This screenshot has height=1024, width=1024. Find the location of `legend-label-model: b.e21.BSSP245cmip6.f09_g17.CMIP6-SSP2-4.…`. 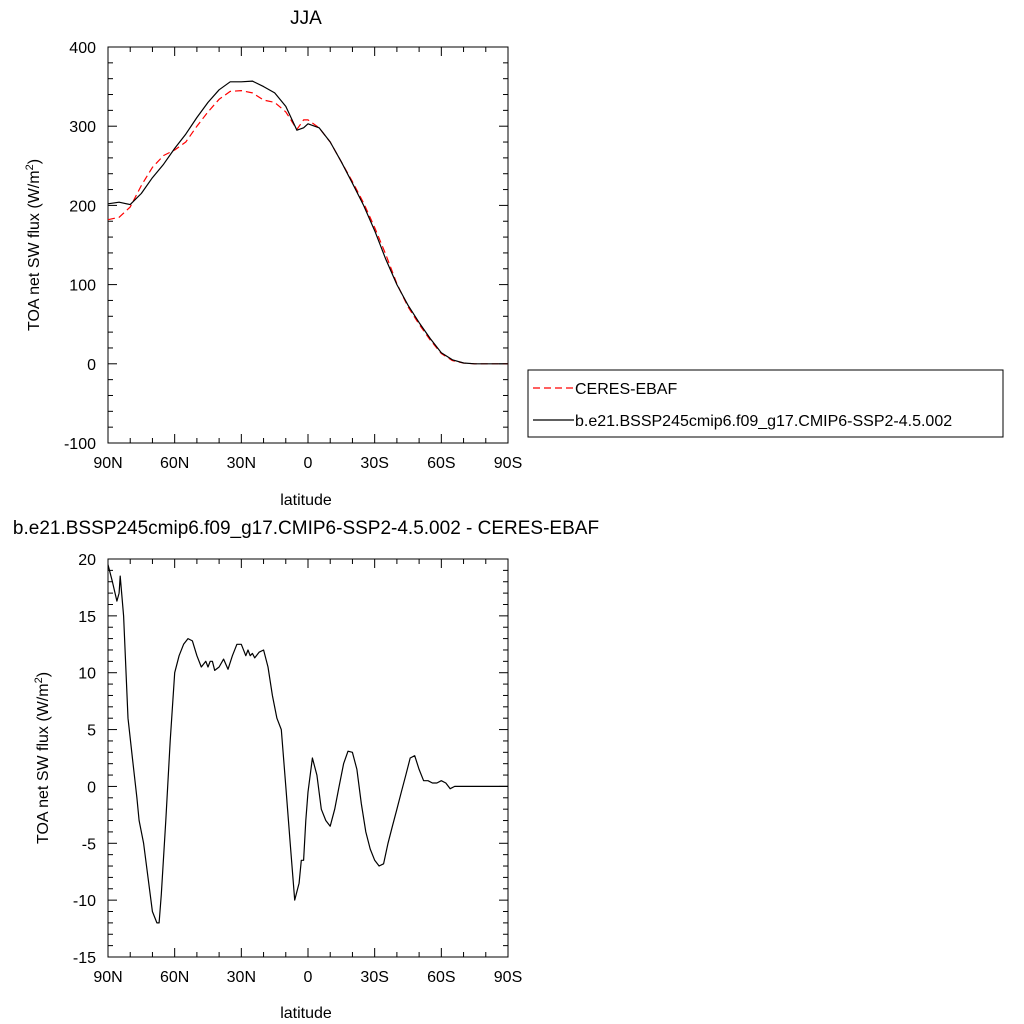

legend-label-model: b.e21.BSSP245cmip6.f09_g17.CMIP6-SSP2-4.… is located at coordinates (763, 421).